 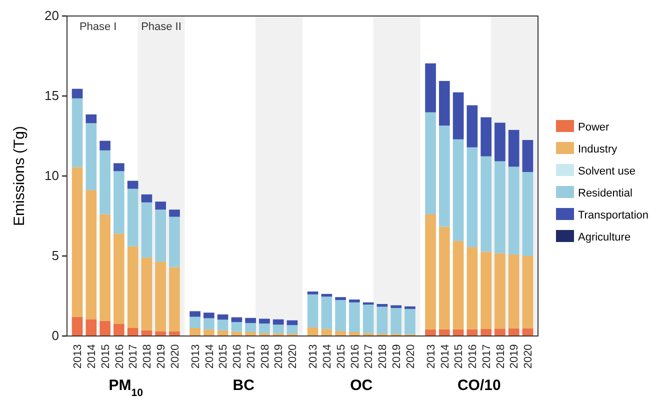 What do you see at coordinates (243, 385) in the screenshot?
I see `x-axis-title: BC` at bounding box center [243, 385].